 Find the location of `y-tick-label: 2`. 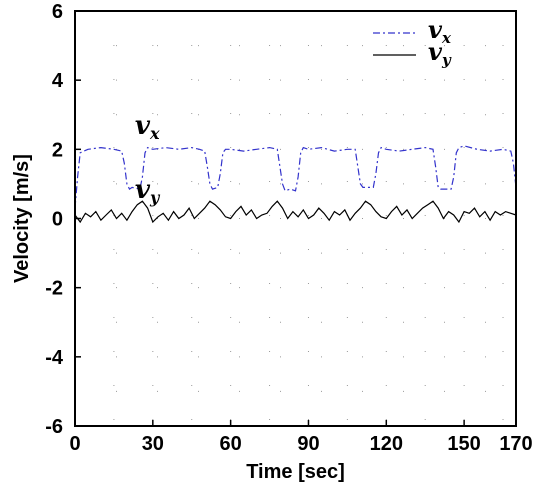

y-tick-label: 2 is located at coordinates (57, 150).